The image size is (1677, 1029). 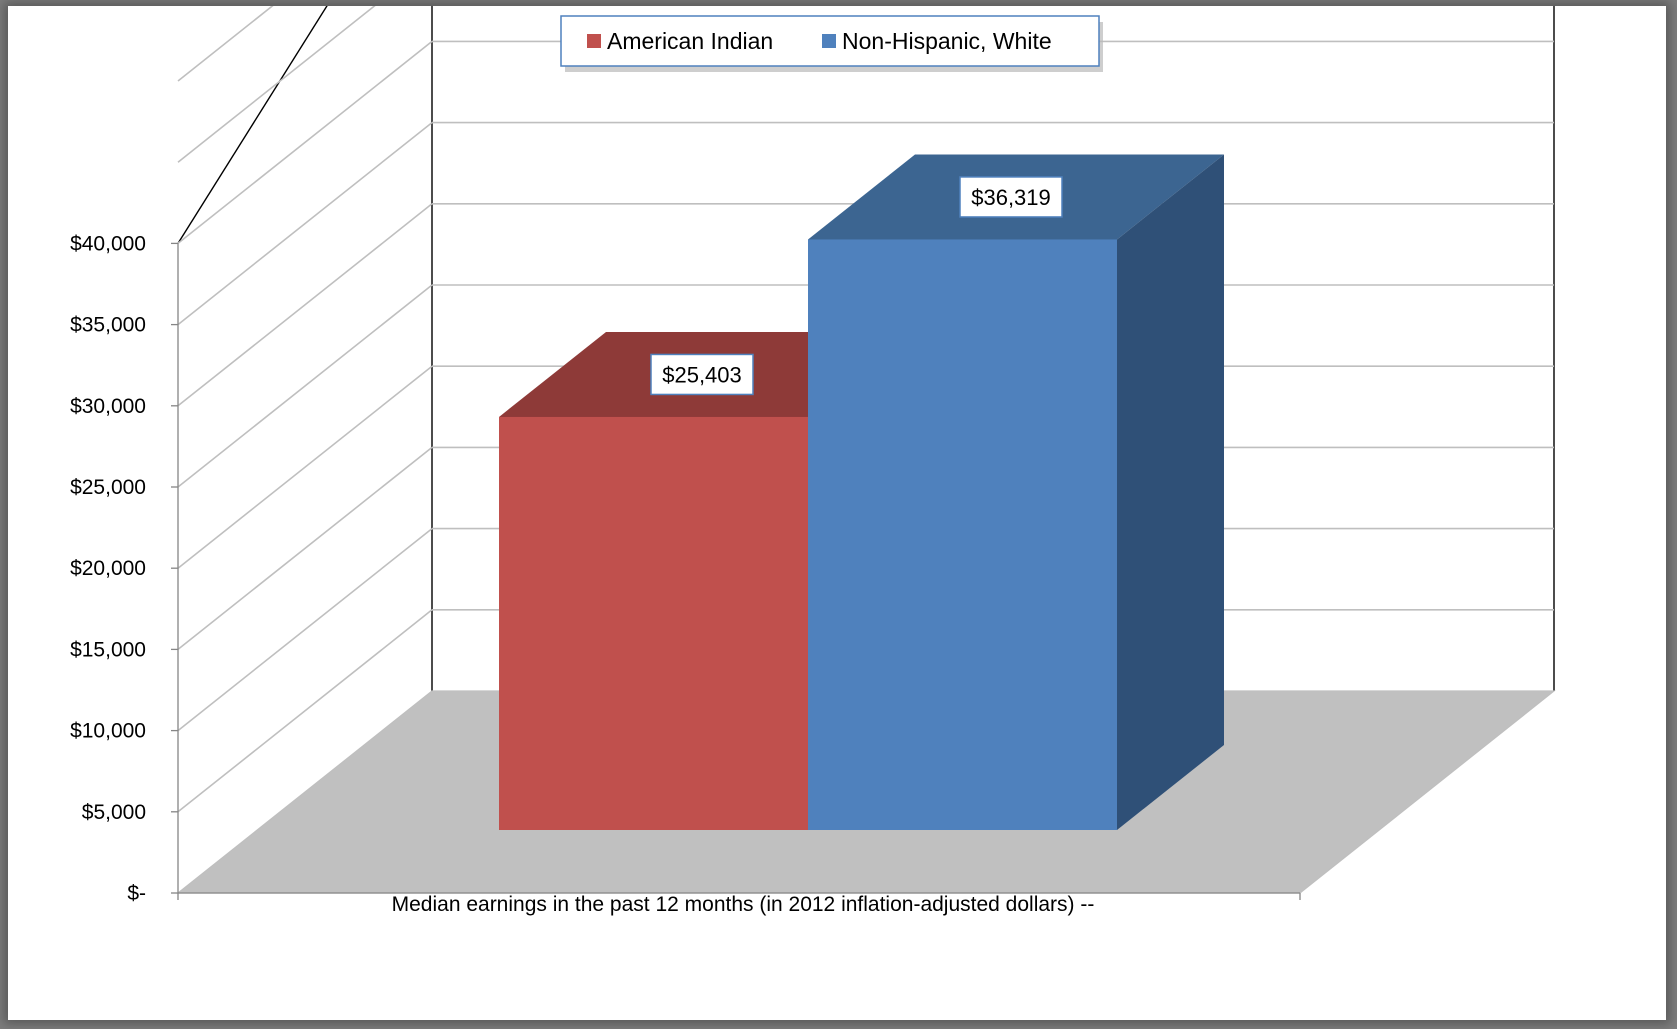 What do you see at coordinates (108, 568) in the screenshot?
I see `y-tick-label-4: $20,000` at bounding box center [108, 568].